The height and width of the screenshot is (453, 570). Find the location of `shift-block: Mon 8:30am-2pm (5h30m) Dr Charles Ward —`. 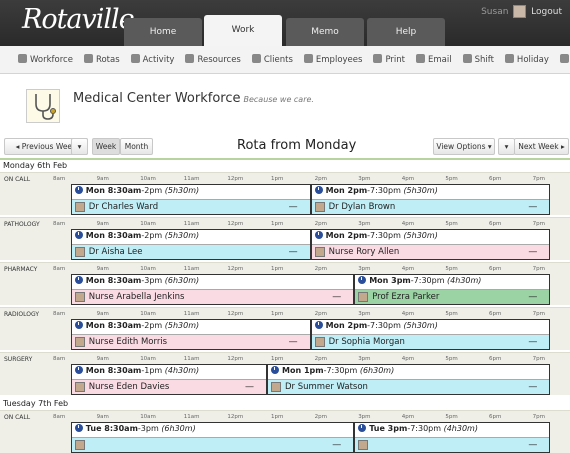

shift-block: Mon 8:30am-2pm (5h30m) Dr Charles Ward — is located at coordinates (190, 199).